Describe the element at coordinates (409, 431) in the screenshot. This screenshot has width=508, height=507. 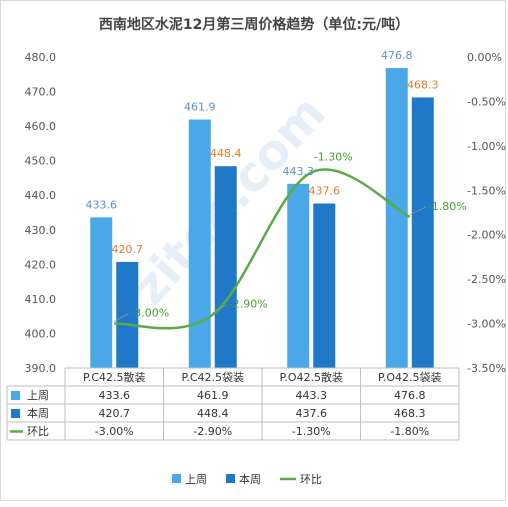
I see `table-cell: -1.80%` at that location.